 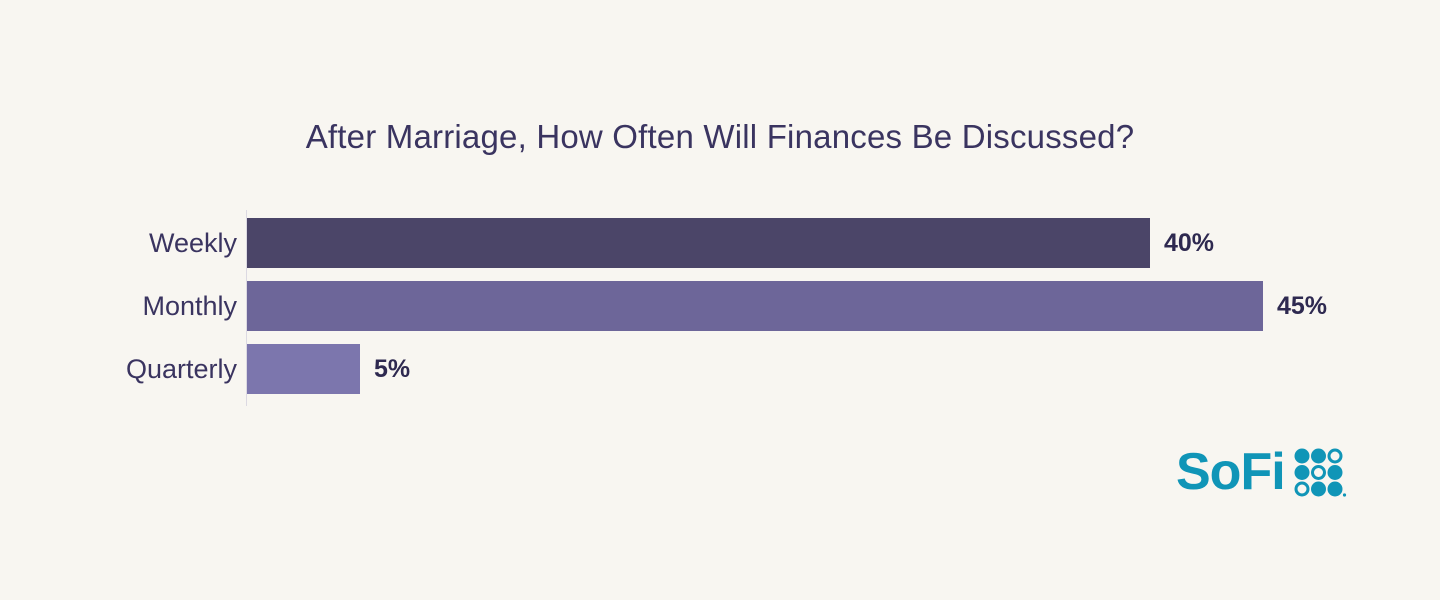 What do you see at coordinates (838, 369) in the screenshot?
I see `bar-track: 5%` at bounding box center [838, 369].